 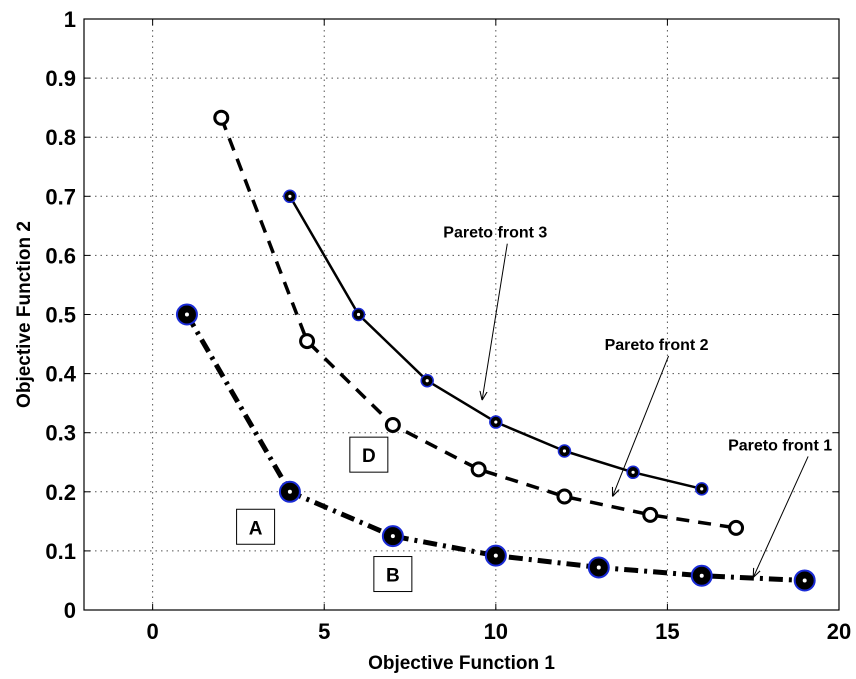 What do you see at coordinates (60, 255) in the screenshot?
I see `y-tick-label: 0.6` at bounding box center [60, 255].